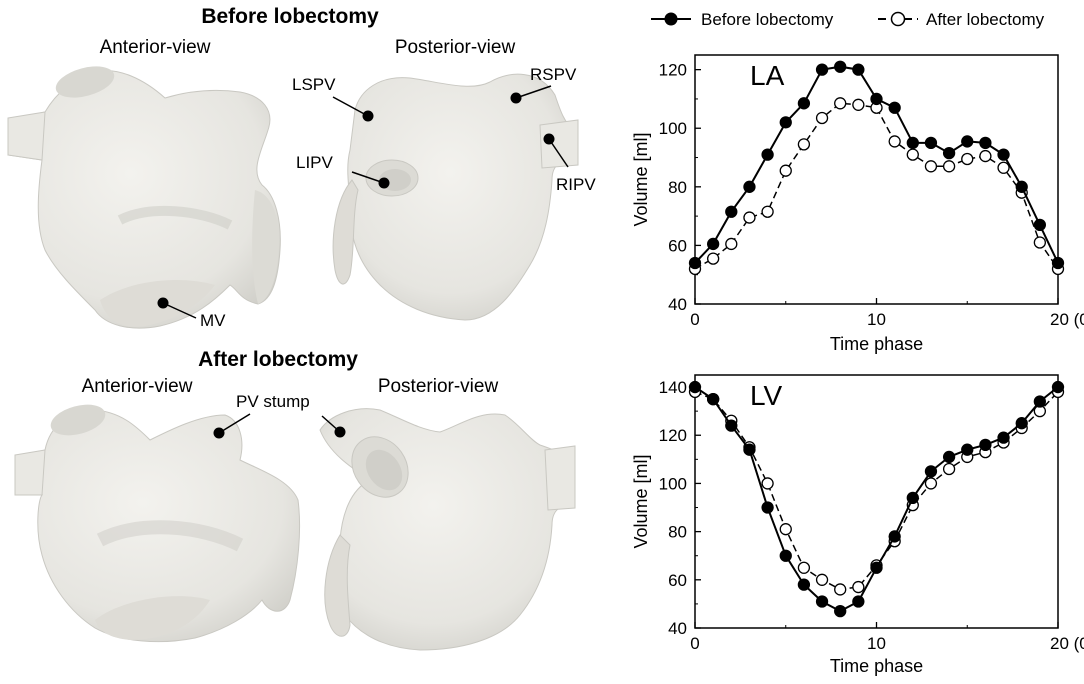  What do you see at coordinates (273, 401) in the screenshot?
I see `pv-stump-label: PV stump` at bounding box center [273, 401].